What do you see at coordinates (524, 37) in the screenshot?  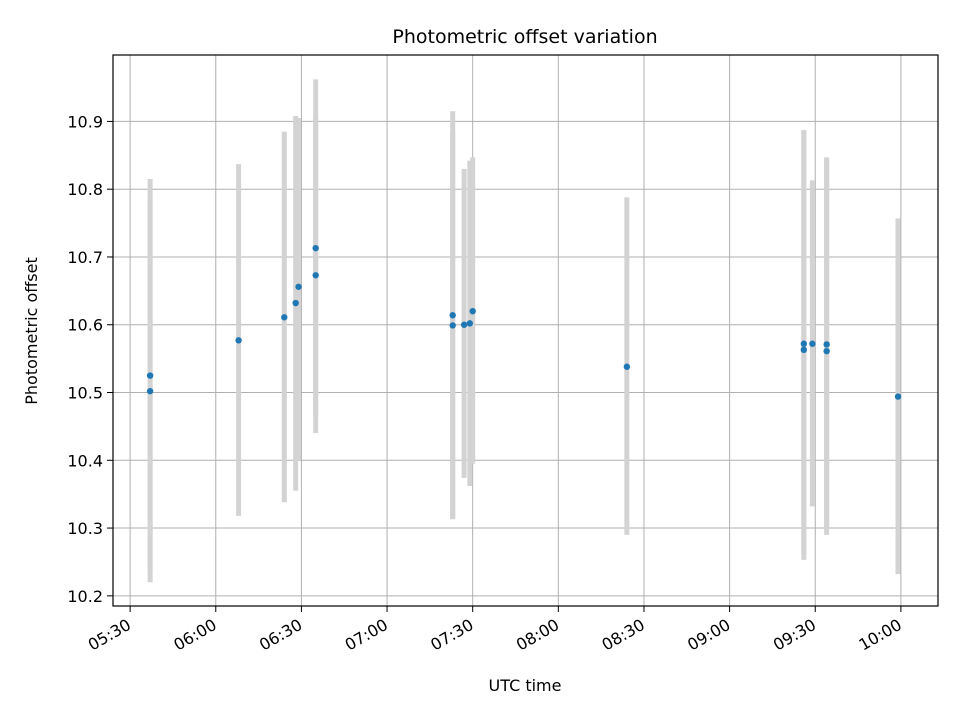 I see `chart-title: Photometric offset variation` at bounding box center [524, 37].